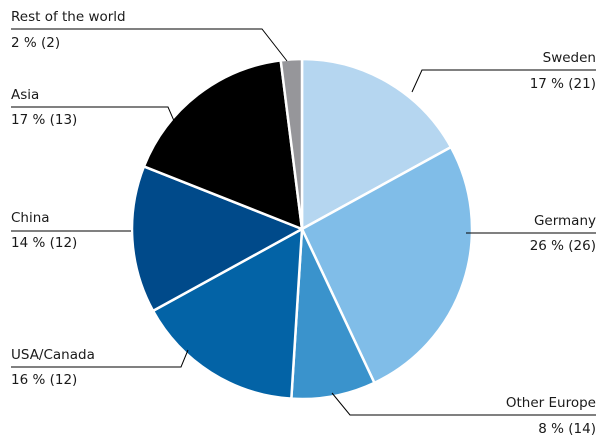 The width and height of the screenshot is (611, 439). Describe the element at coordinates (44, 380) in the screenshot. I see `slice-value-label: 16 % (12)` at that location.